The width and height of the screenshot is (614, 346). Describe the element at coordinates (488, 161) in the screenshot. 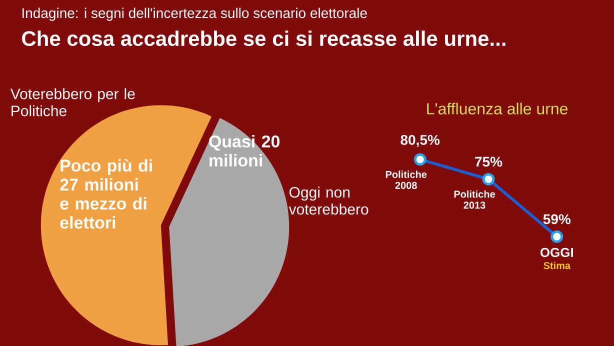

I see `data-label: 75%` at that location.